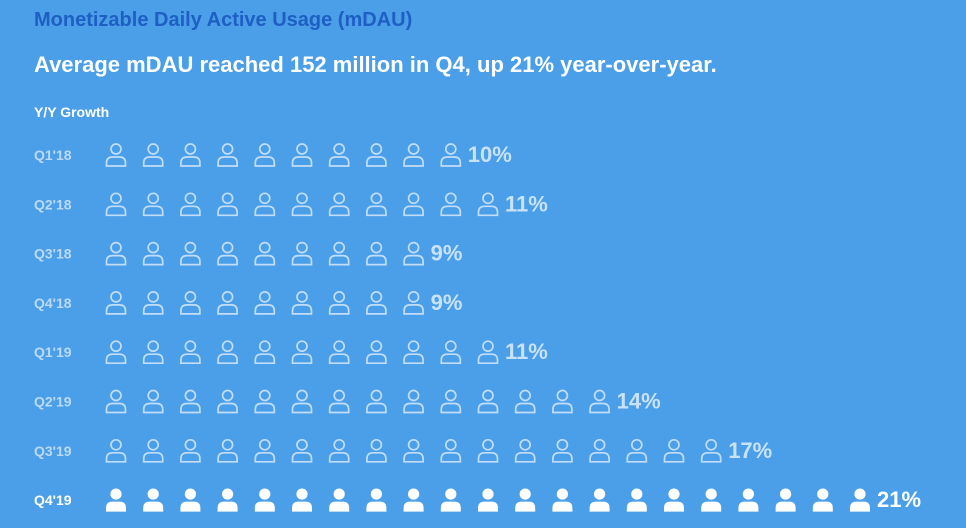 The image size is (966, 528). Describe the element at coordinates (53, 204) in the screenshot. I see `category-label: Q2'18` at that location.